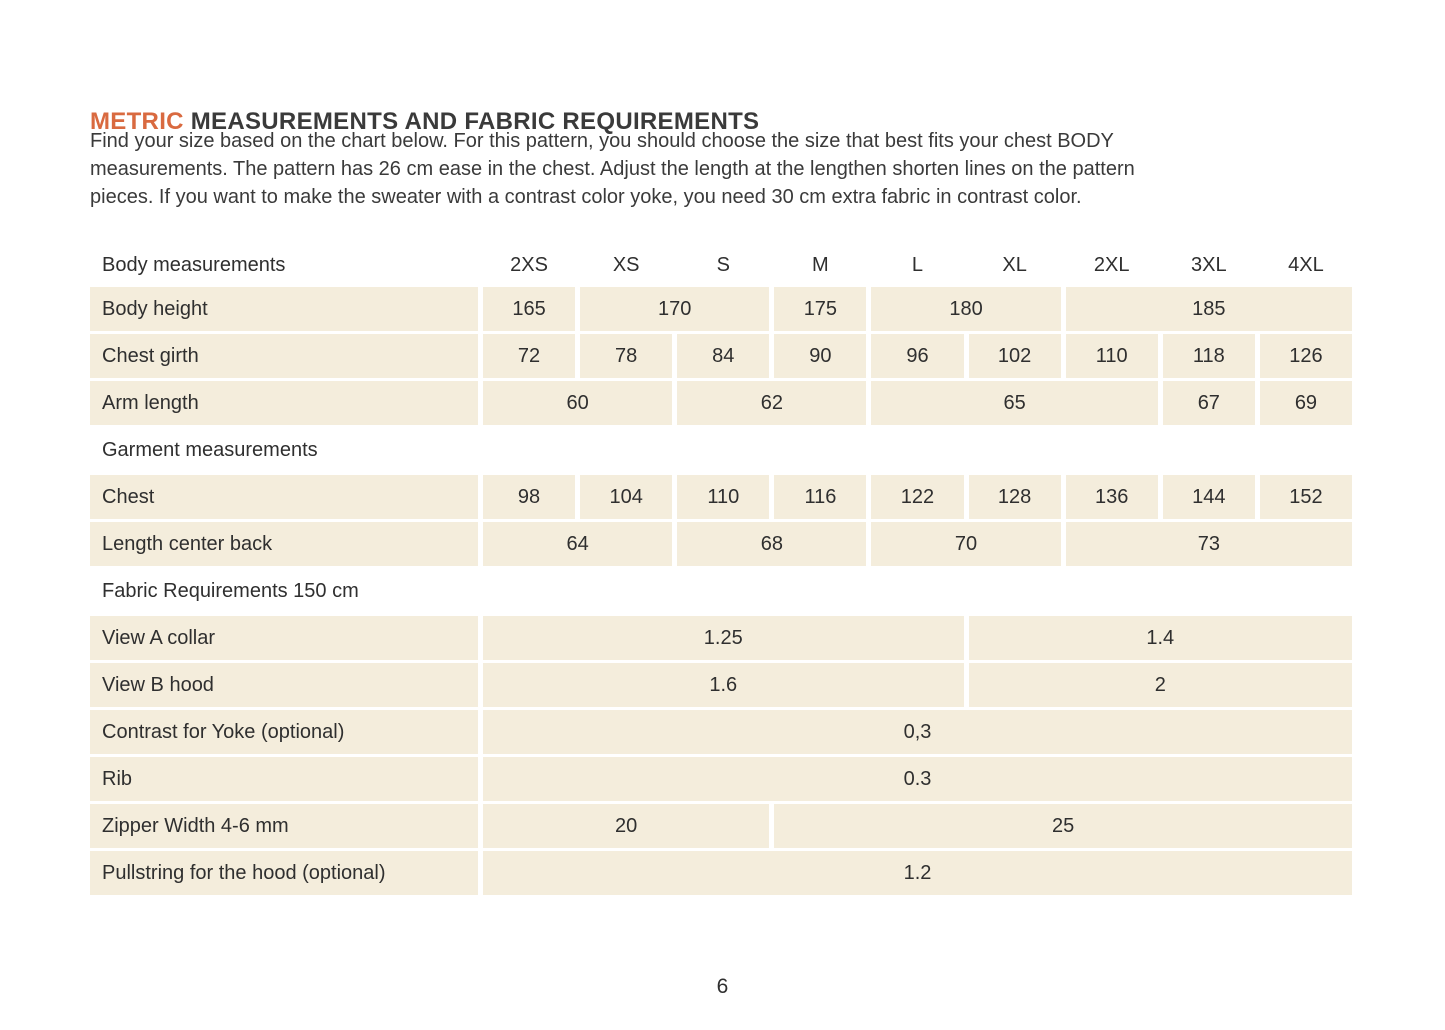  What do you see at coordinates (722, 986) in the screenshot?
I see `page-number: 6` at bounding box center [722, 986].